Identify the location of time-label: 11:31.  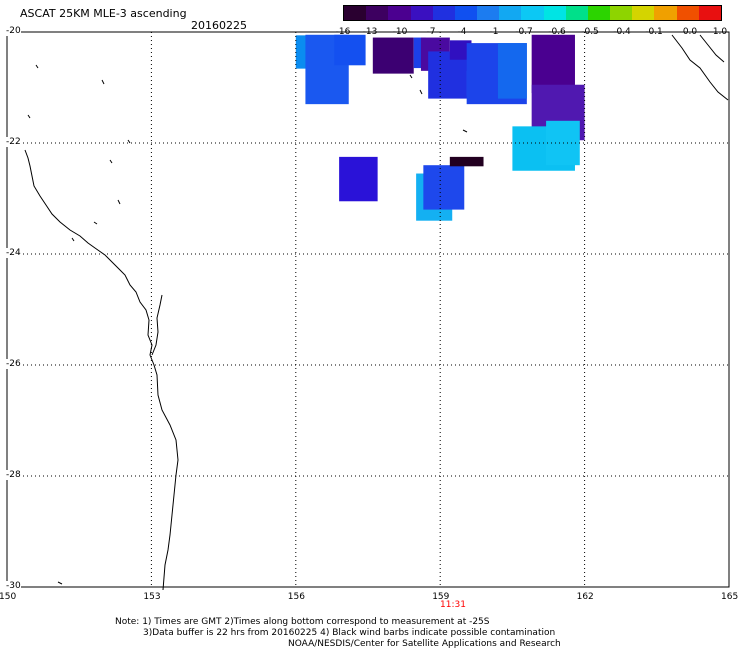
(453, 605).